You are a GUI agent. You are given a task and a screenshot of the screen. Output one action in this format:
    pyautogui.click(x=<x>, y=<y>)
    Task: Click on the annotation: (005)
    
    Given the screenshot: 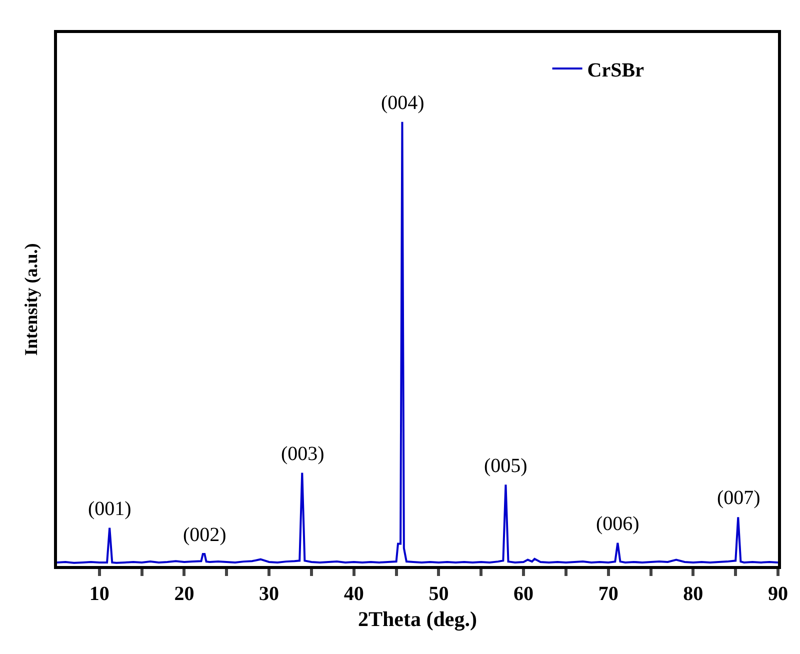 What is the action you would take?
    pyautogui.click(x=506, y=466)
    